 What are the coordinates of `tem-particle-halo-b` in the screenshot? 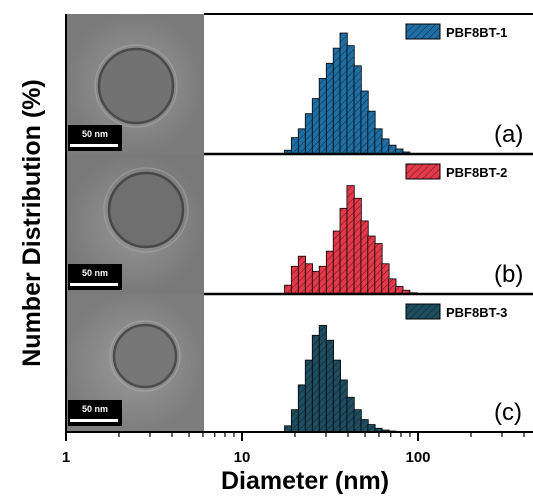 It's located at (146, 210).